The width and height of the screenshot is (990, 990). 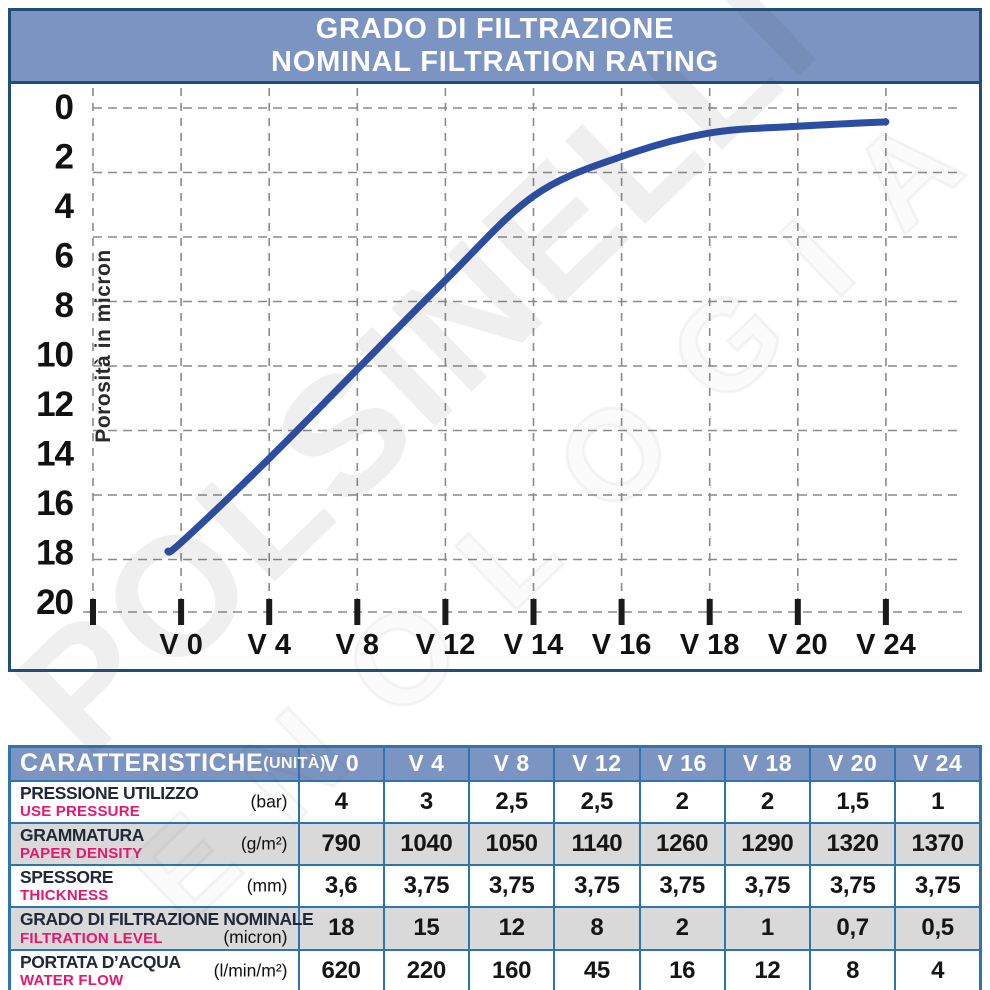 What do you see at coordinates (682, 969) in the screenshot?
I see `value-cell: 16` at bounding box center [682, 969].